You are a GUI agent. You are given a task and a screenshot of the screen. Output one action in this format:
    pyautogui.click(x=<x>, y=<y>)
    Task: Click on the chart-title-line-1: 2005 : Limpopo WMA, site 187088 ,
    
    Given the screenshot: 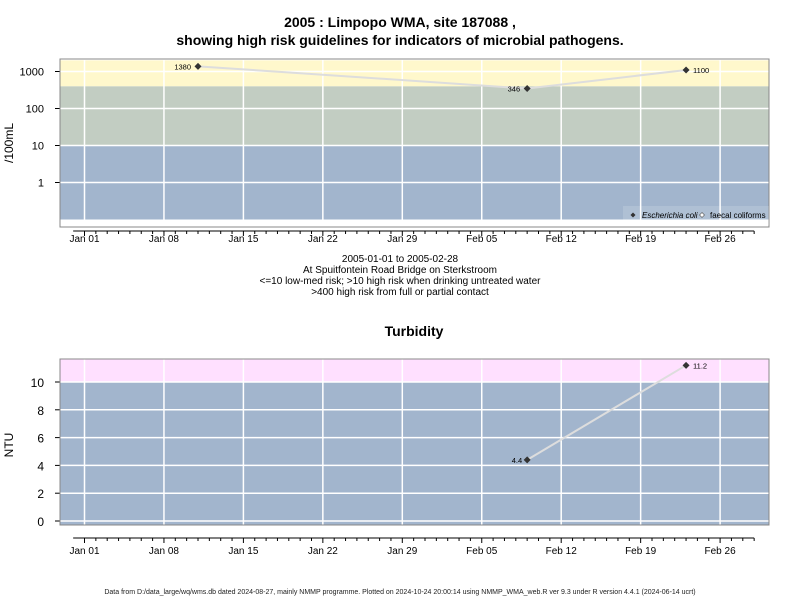 What is the action you would take?
    pyautogui.click(x=400, y=22)
    